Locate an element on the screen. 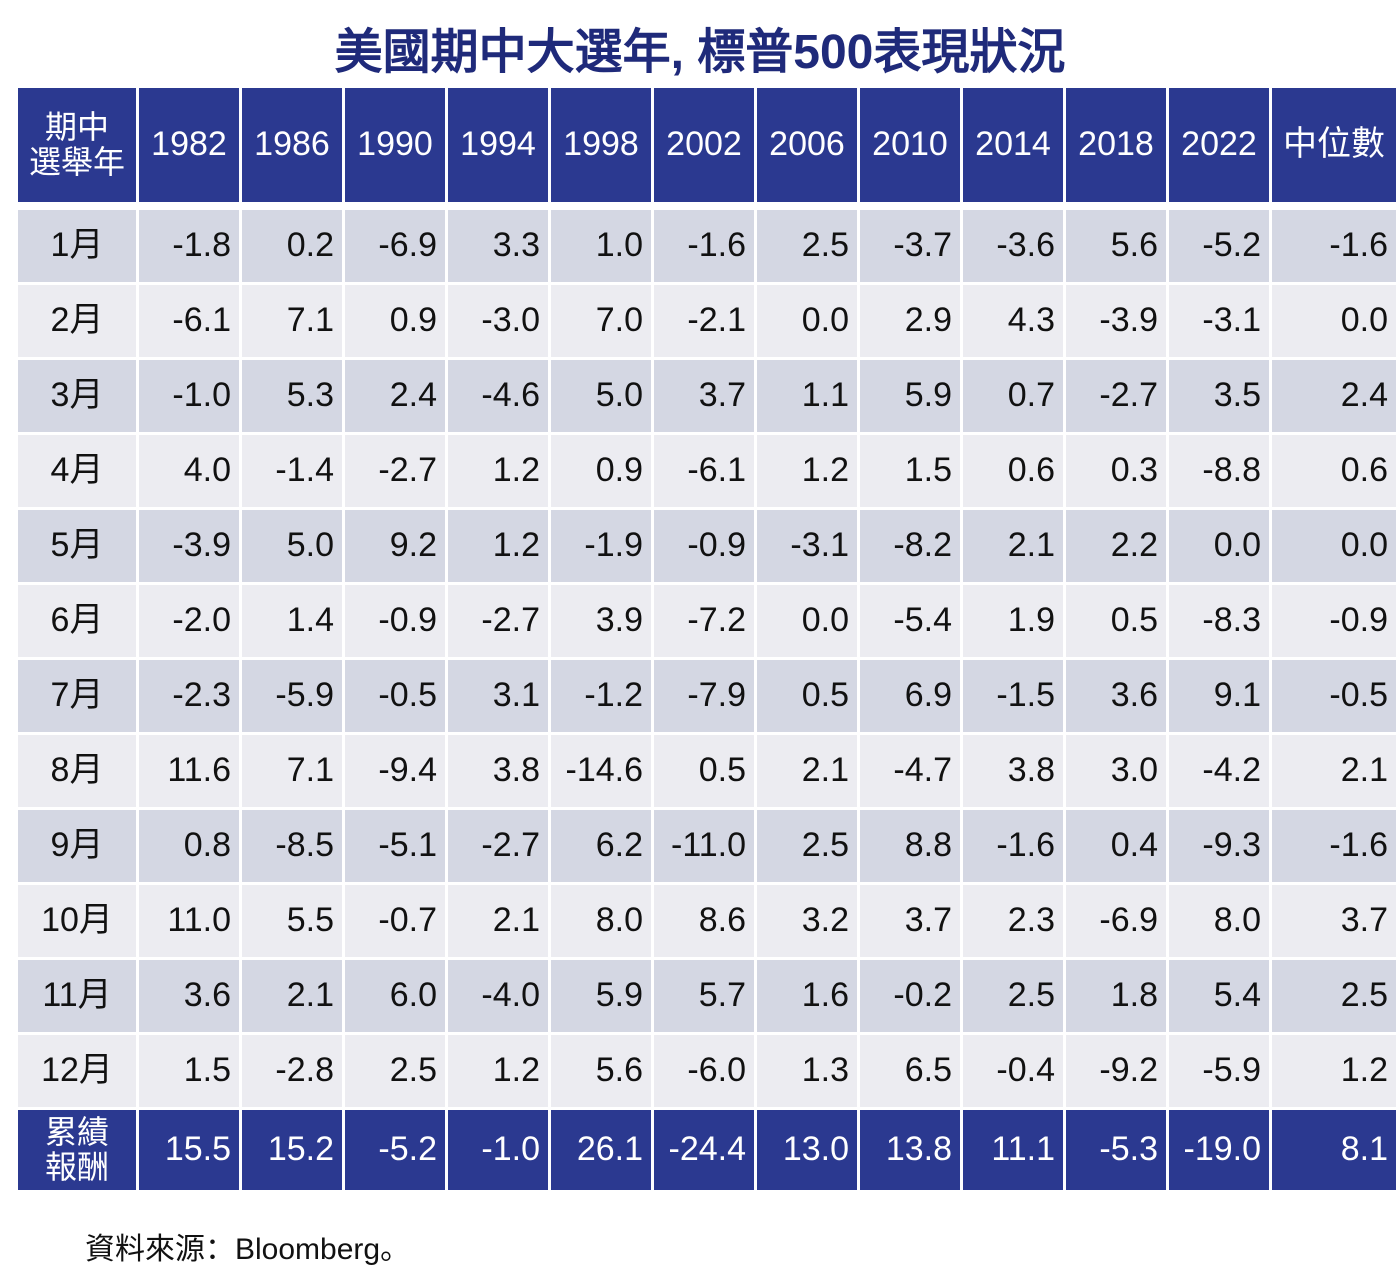 The height and width of the screenshot is (1268, 1400). cell: 2.4 is located at coordinates (1334, 396).